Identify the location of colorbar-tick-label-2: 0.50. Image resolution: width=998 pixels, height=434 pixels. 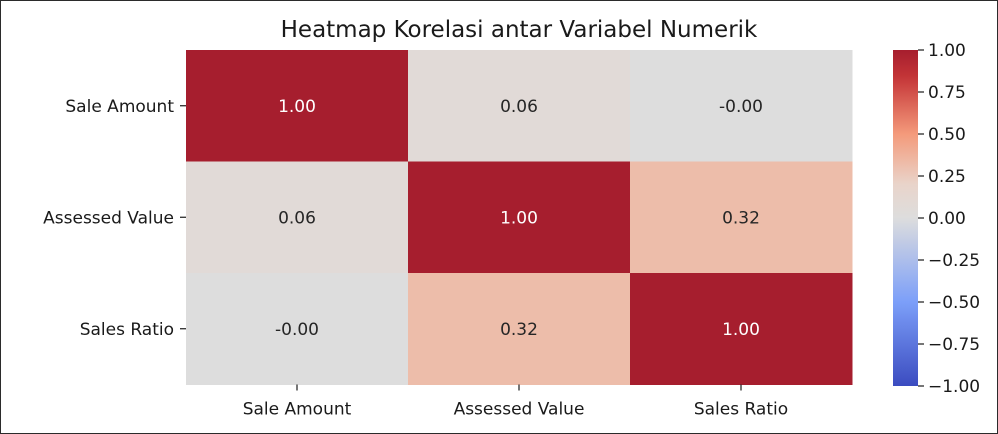
(947, 135).